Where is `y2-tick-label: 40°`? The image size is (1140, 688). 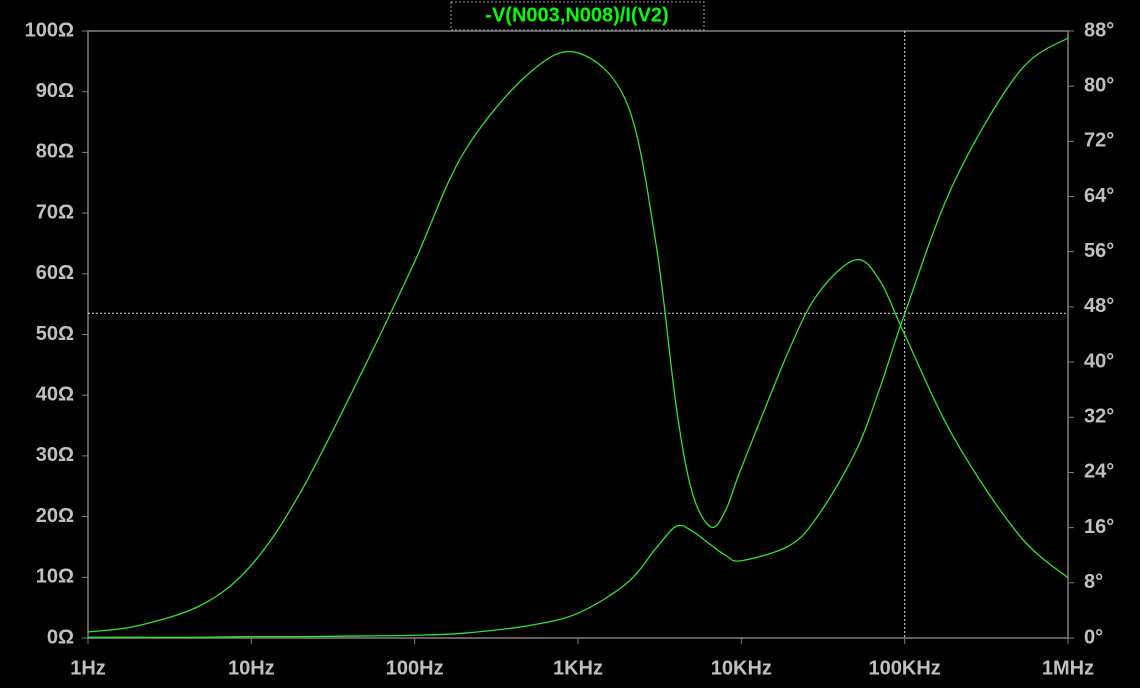
y2-tick-label: 40° is located at coordinates (1099, 361).